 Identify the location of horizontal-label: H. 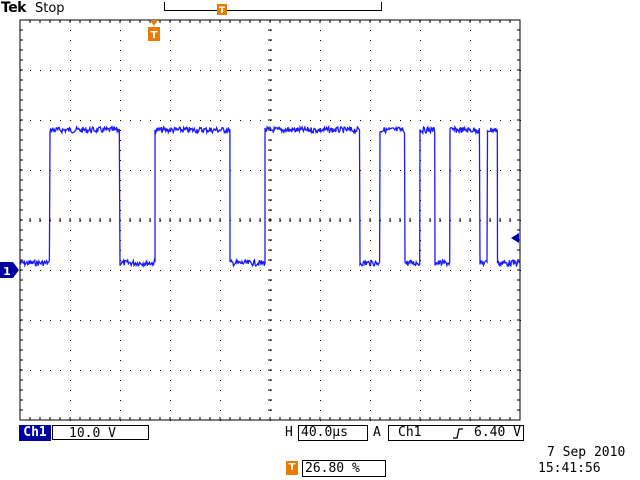
(289, 432).